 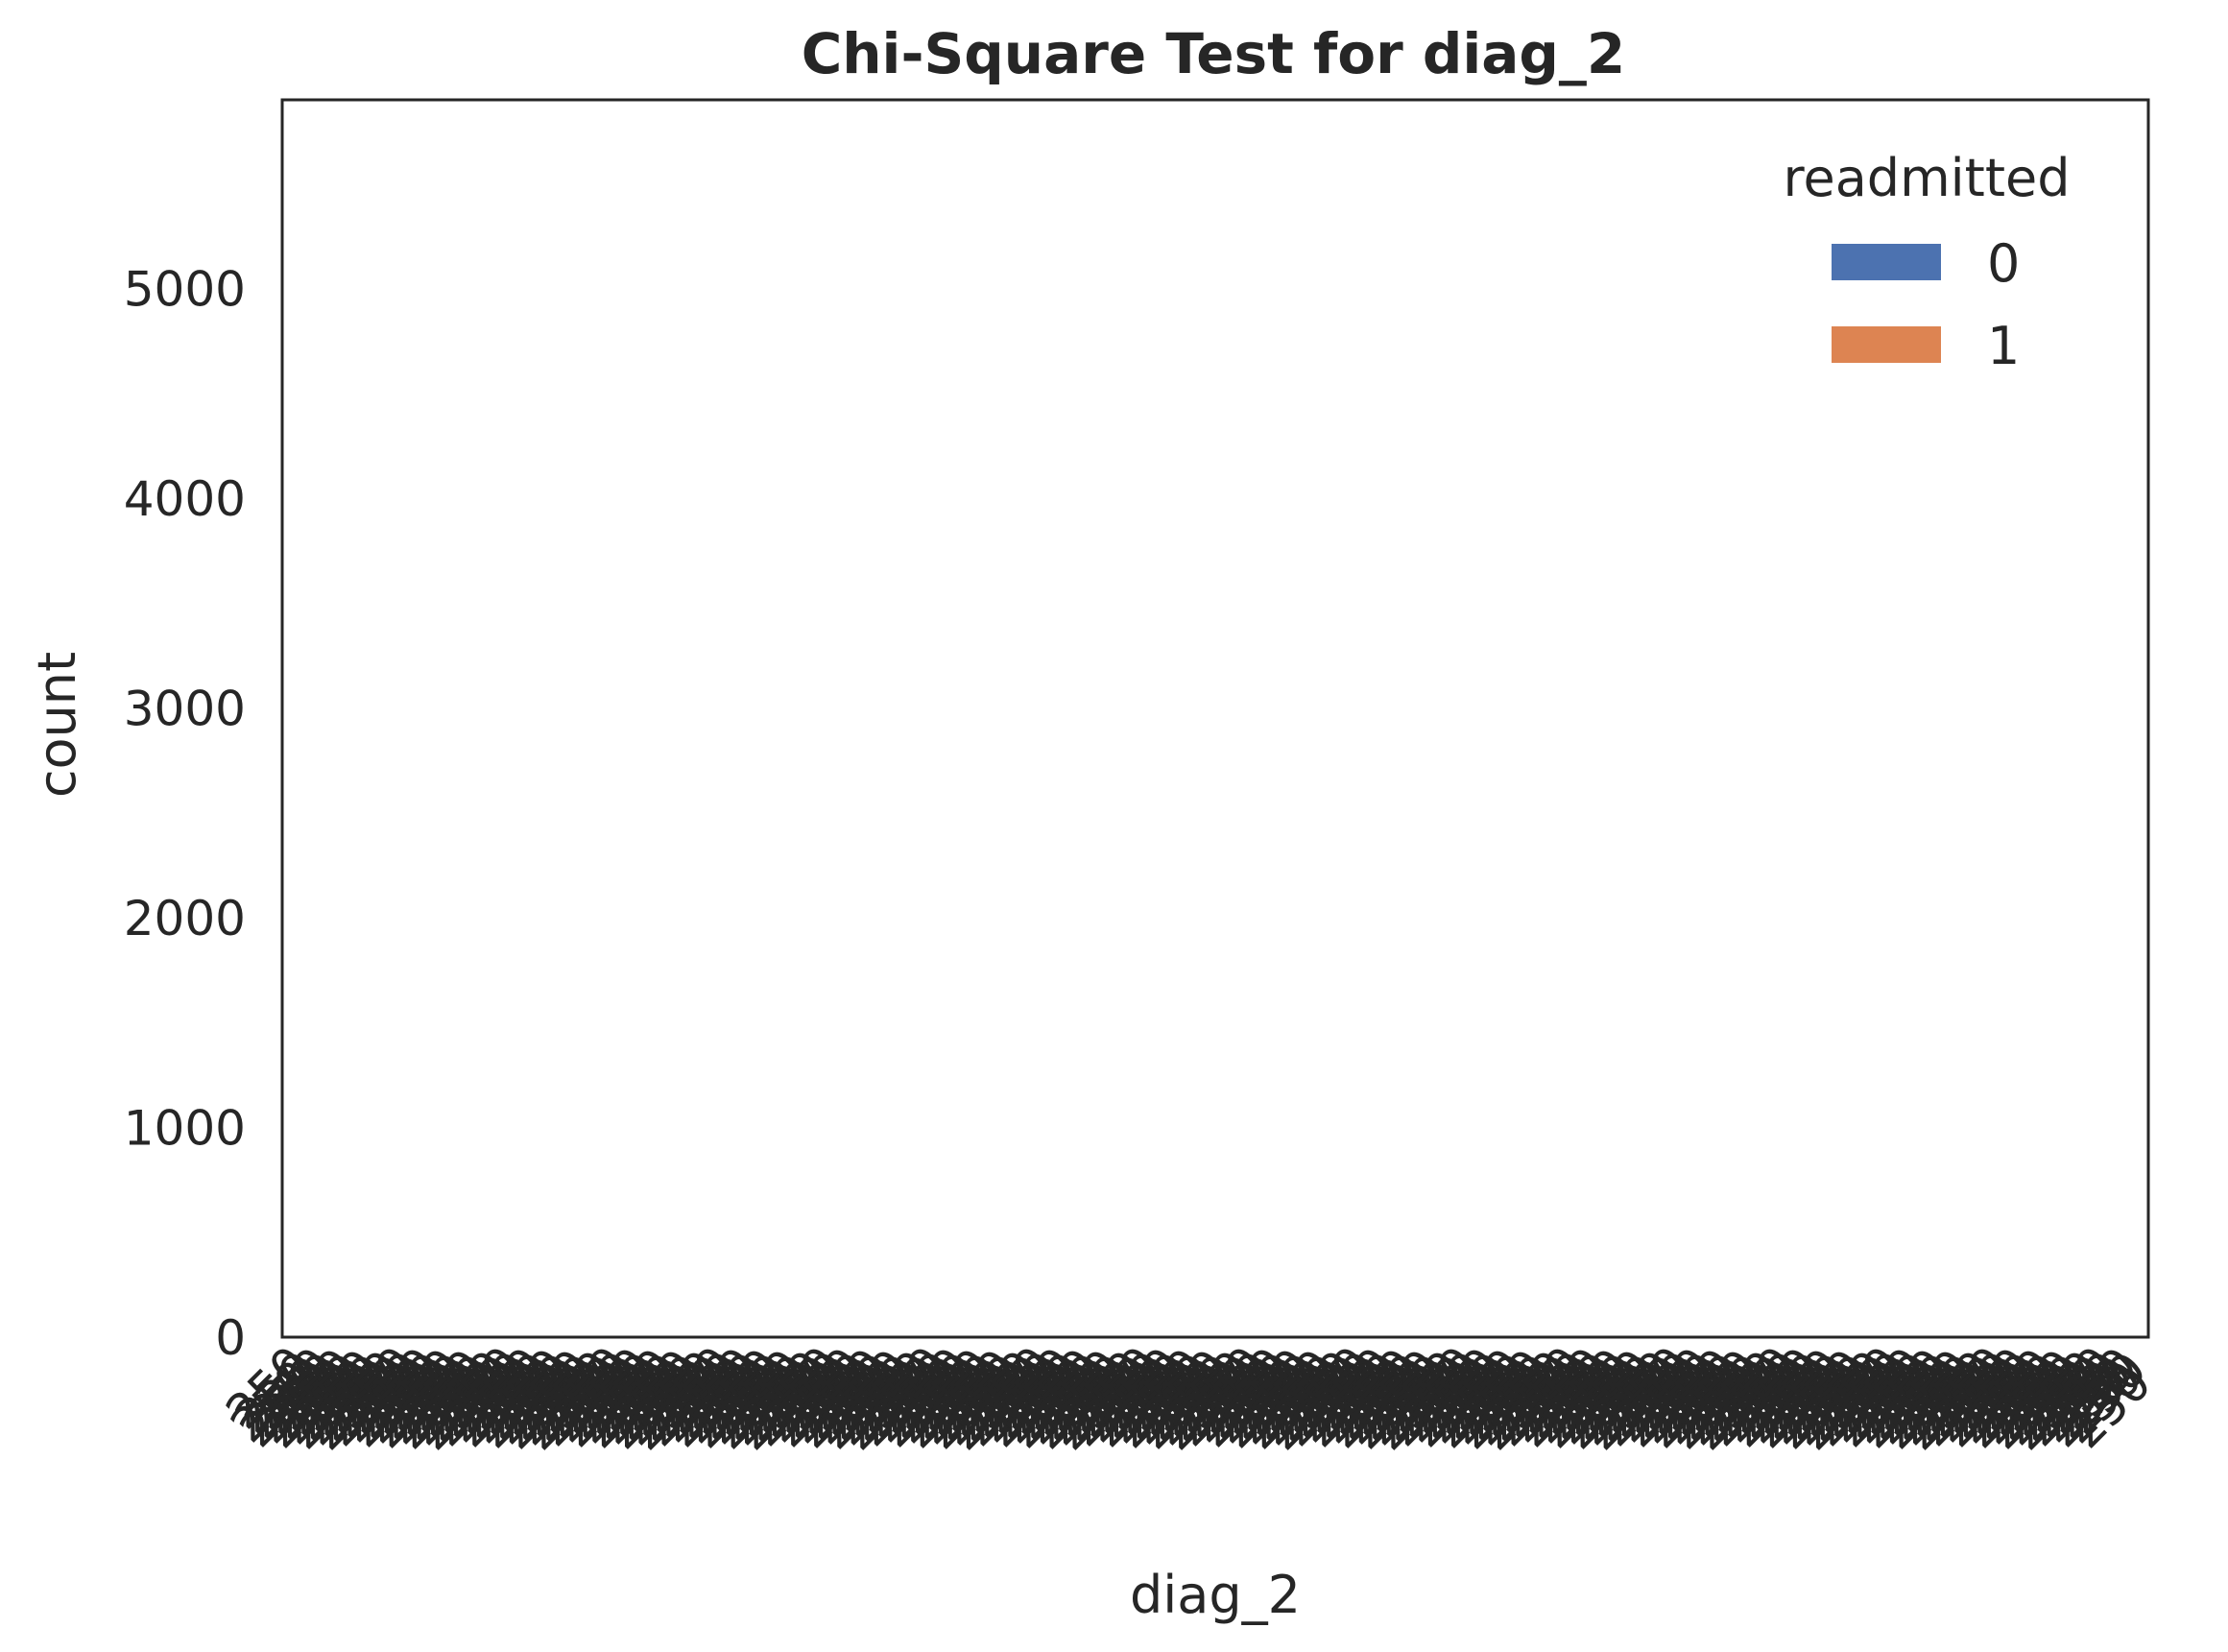 I want to click on legend-title: readmitted, so click(x=1926, y=178).